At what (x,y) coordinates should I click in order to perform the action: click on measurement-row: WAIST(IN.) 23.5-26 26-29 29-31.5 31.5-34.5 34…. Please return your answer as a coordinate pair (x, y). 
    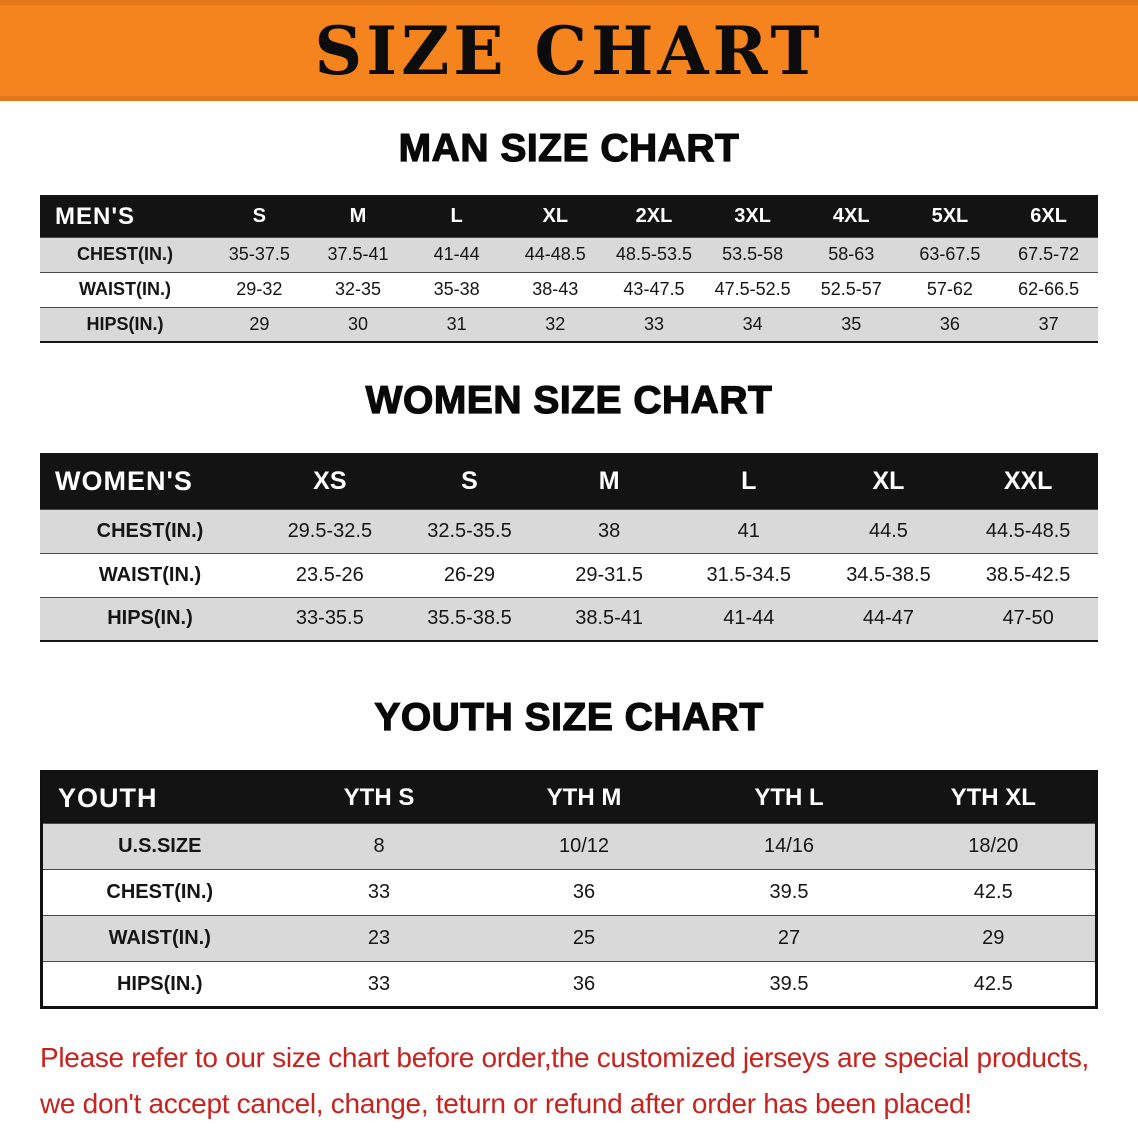
    Looking at the image, I should click on (569, 574).